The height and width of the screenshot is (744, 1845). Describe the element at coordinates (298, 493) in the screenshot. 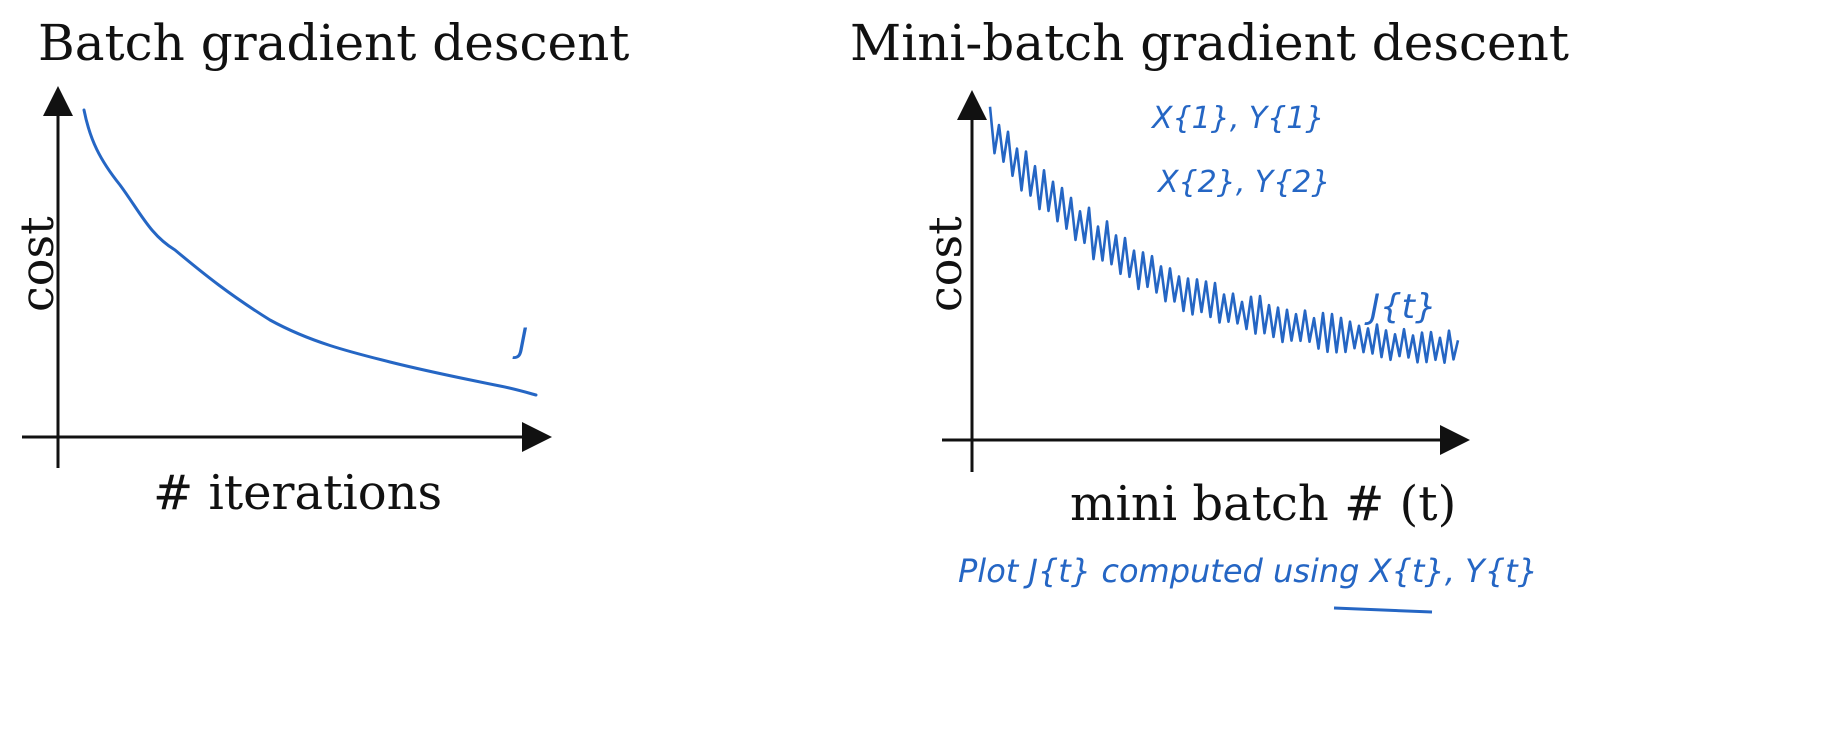

I see `left-xlabel: # iterations` at that location.